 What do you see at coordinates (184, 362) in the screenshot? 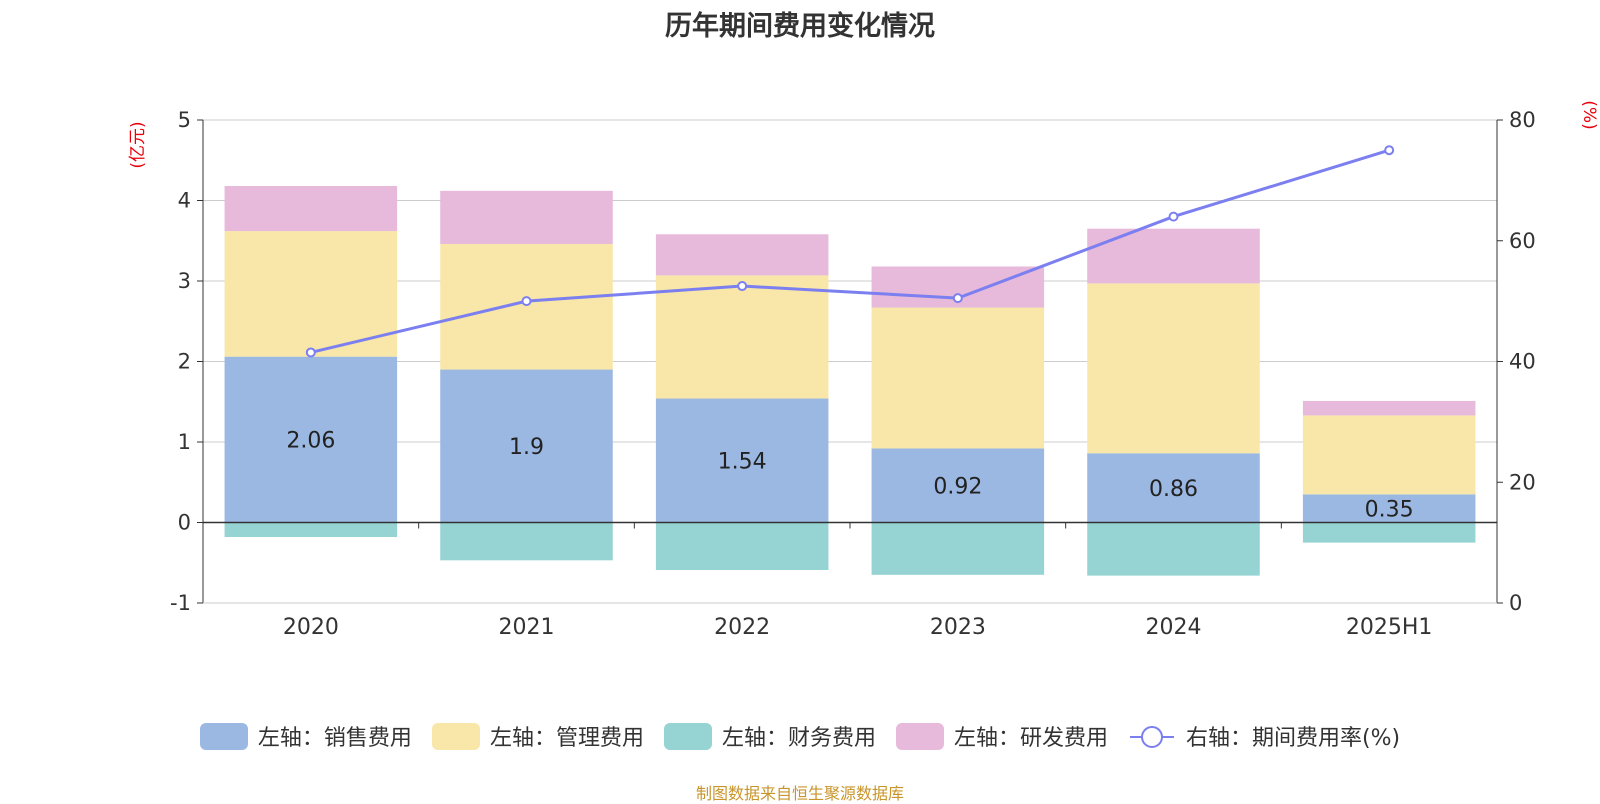
I see `left-axis-tick-label: 2` at bounding box center [184, 362].